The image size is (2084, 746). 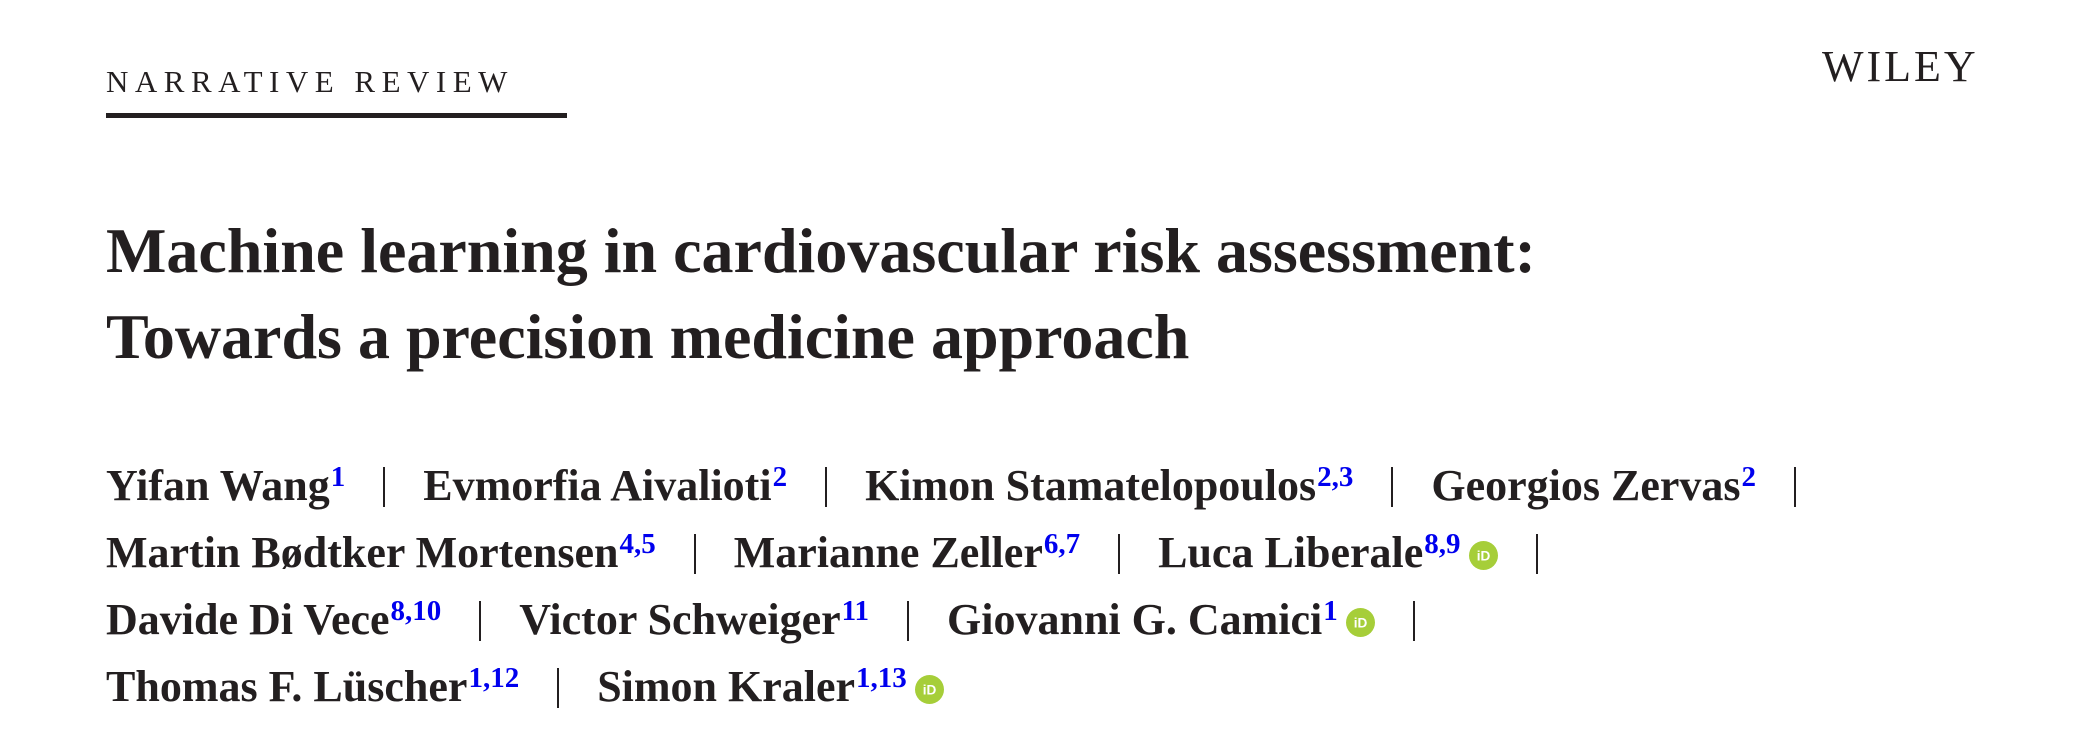 I want to click on affiliation-link: 8,10, so click(x=416, y=611).